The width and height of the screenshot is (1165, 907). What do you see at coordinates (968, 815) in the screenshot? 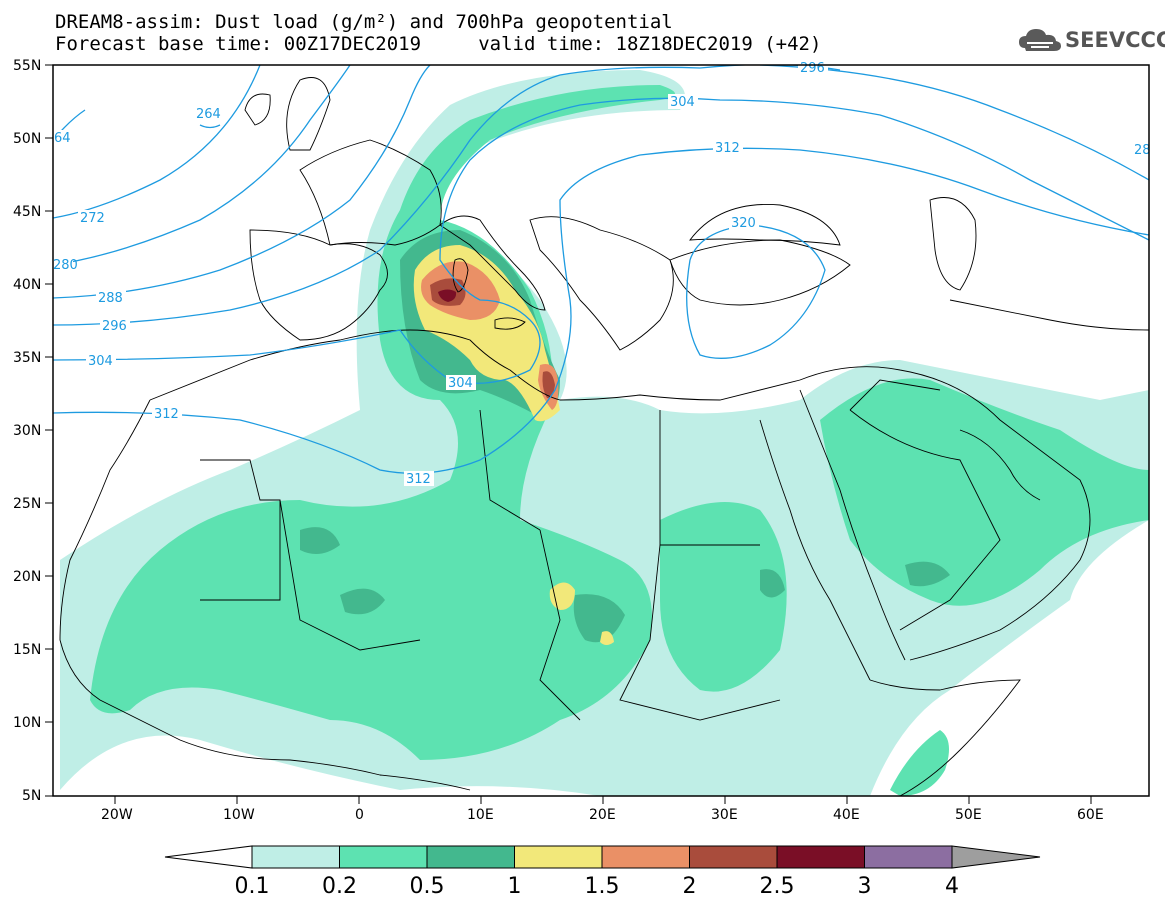
I see `lon-label: 50E` at bounding box center [968, 815].